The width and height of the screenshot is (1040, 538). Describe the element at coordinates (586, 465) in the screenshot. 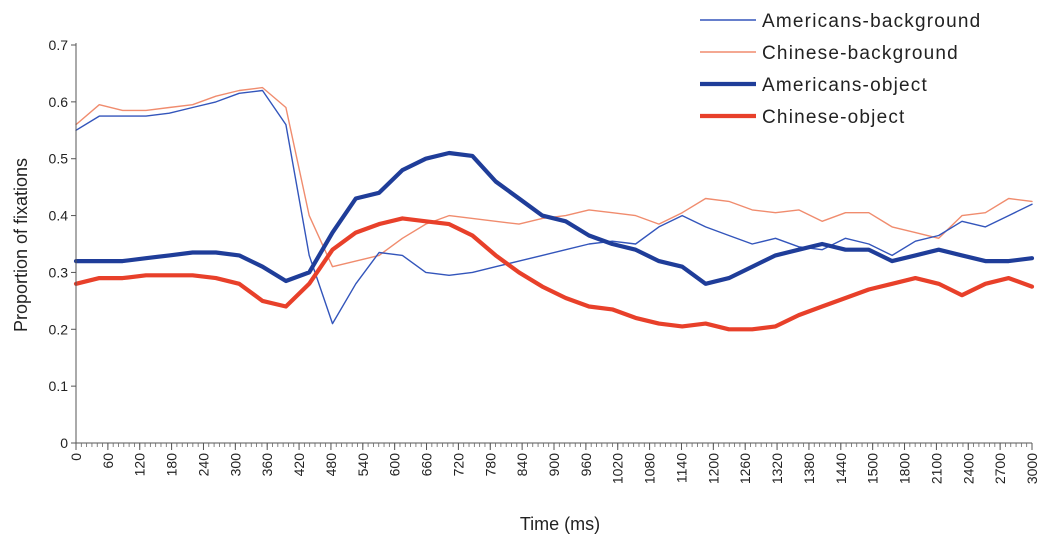

I see `x-tick-label: 960` at that location.